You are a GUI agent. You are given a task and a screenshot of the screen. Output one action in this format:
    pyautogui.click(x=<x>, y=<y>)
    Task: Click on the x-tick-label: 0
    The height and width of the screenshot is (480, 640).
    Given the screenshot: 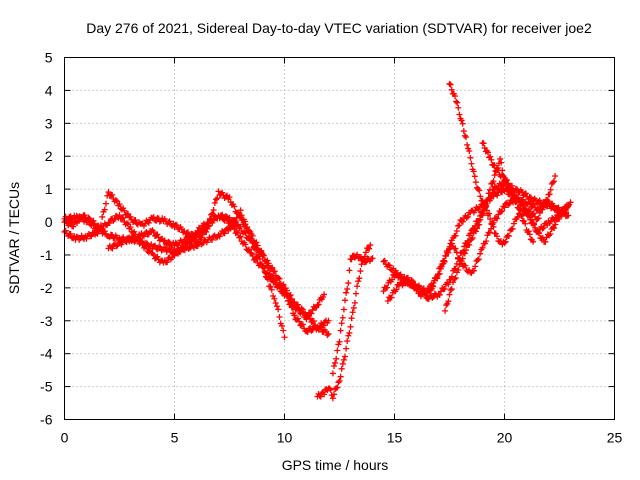 What is the action you would take?
    pyautogui.click(x=65, y=438)
    